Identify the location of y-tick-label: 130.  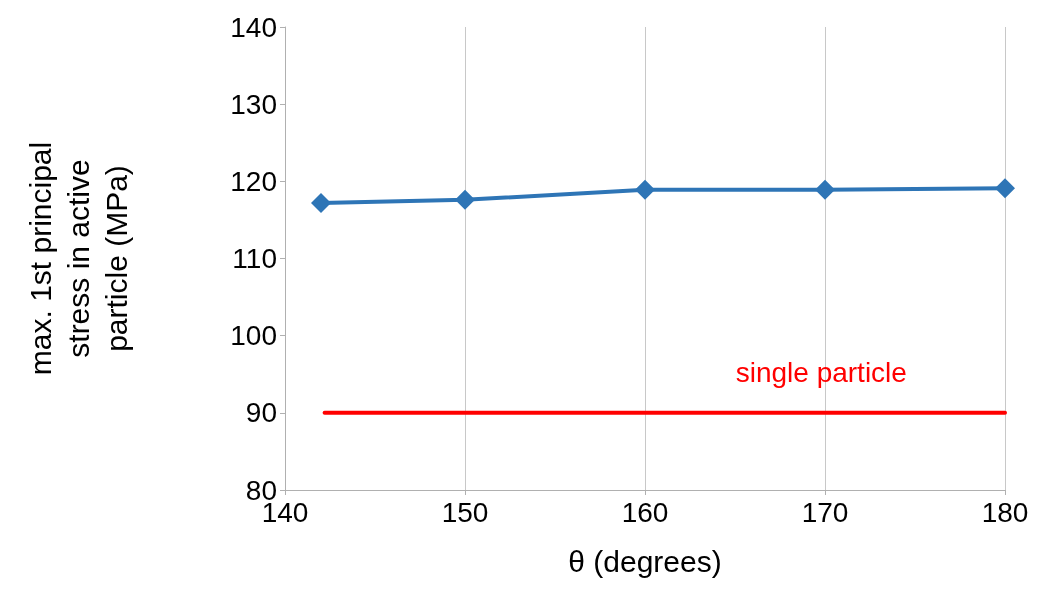
(253, 104).